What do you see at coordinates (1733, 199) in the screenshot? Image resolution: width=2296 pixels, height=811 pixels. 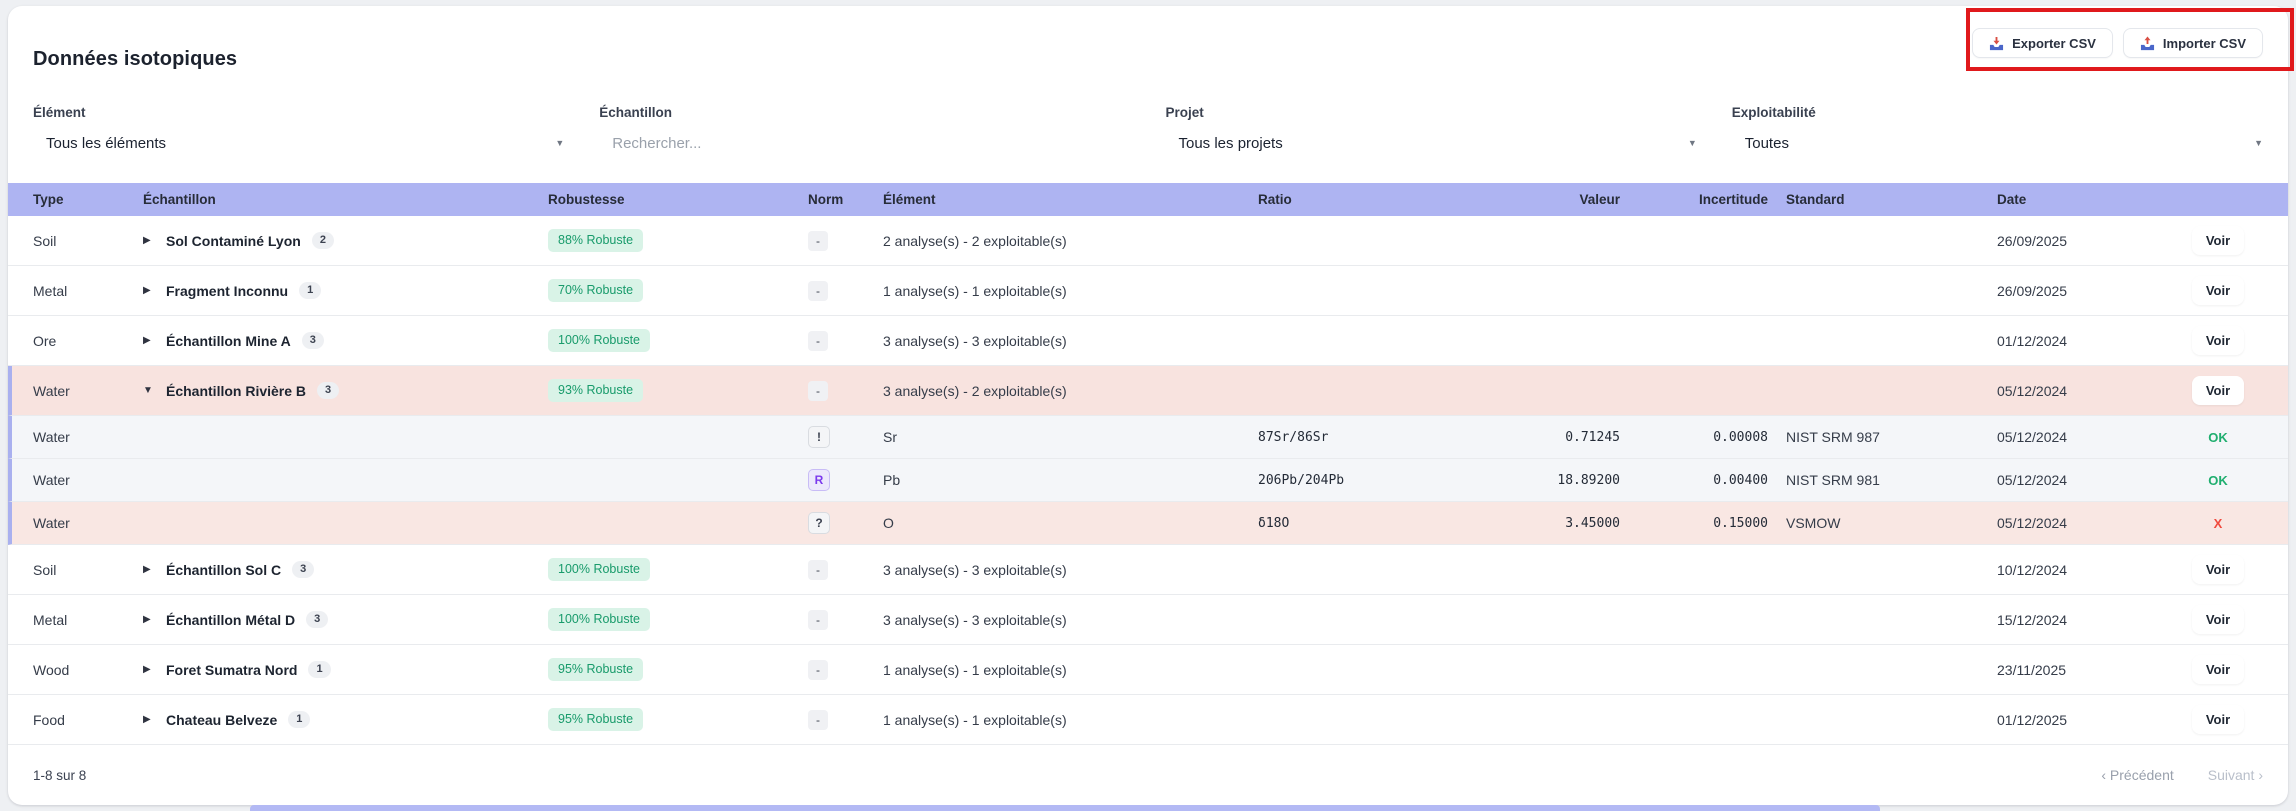 I see `column-header-incertitude: Incertitude` at bounding box center [1733, 199].